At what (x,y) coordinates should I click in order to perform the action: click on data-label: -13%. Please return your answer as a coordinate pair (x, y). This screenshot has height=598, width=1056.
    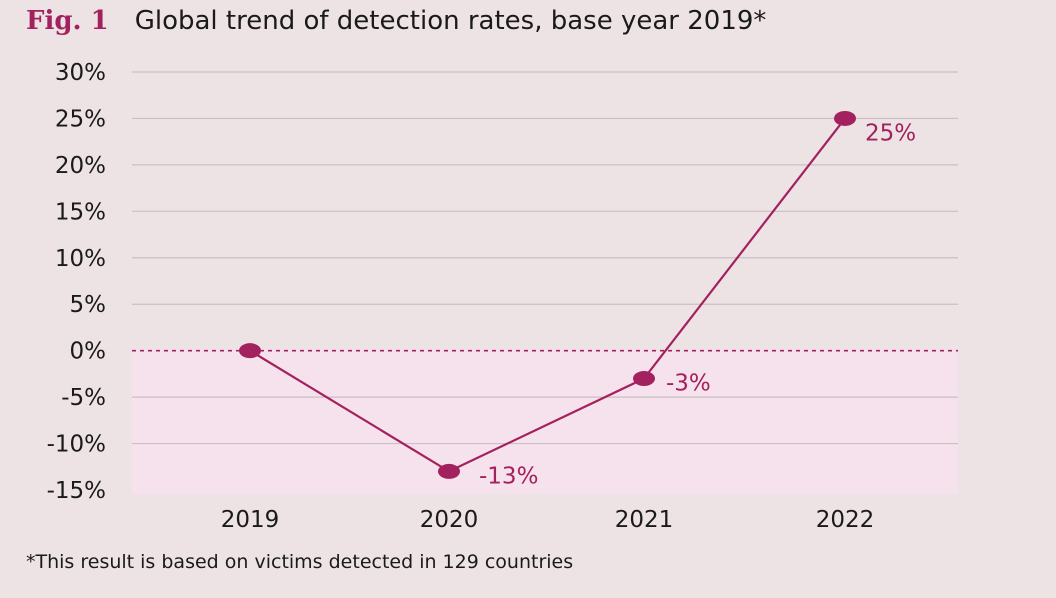
    Looking at the image, I should click on (508, 476).